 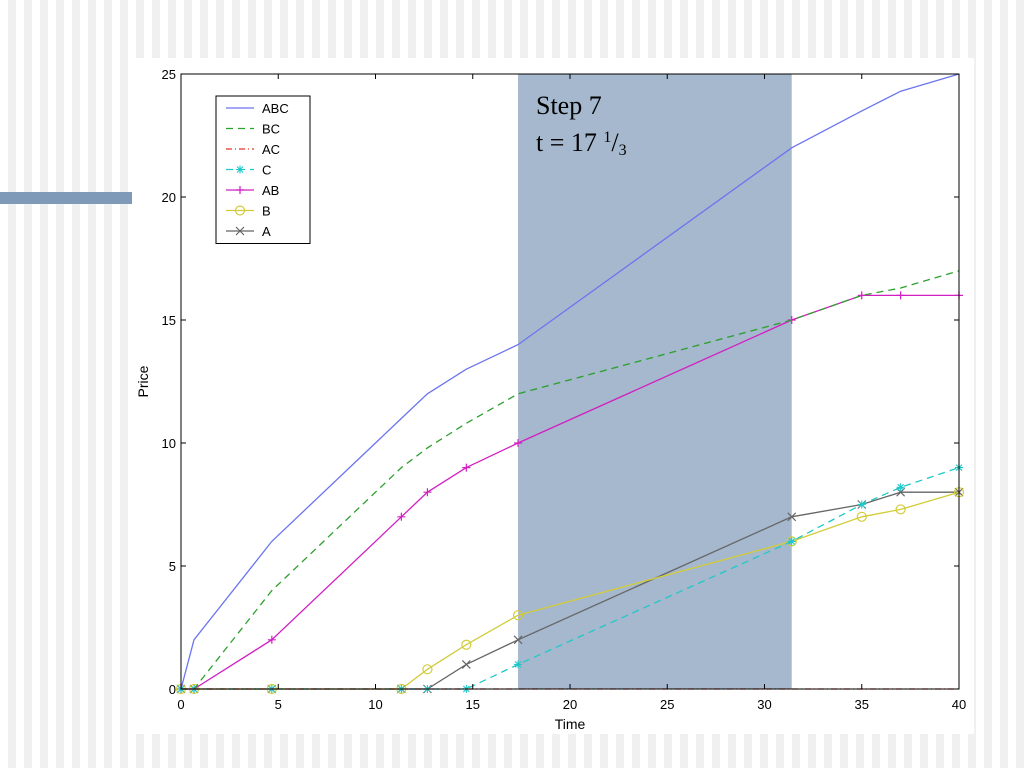 I want to click on y-tick-label: 20, so click(x=169, y=197).